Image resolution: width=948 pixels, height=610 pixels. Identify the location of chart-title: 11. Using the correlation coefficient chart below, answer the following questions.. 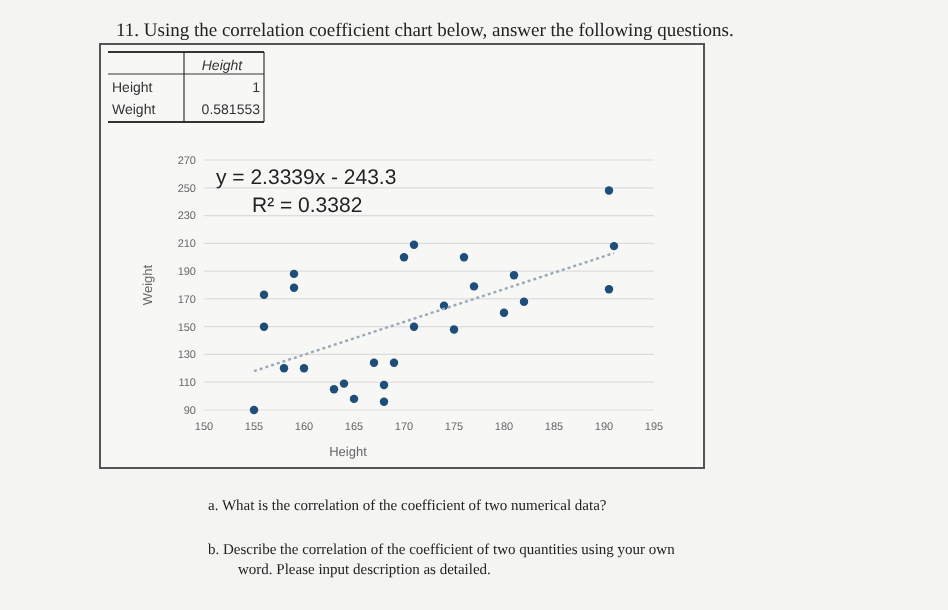
(425, 32).